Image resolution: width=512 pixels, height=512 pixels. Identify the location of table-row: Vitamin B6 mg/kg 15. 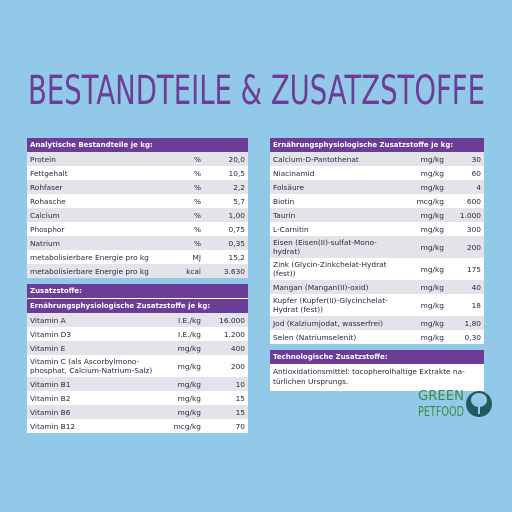
(137, 412).